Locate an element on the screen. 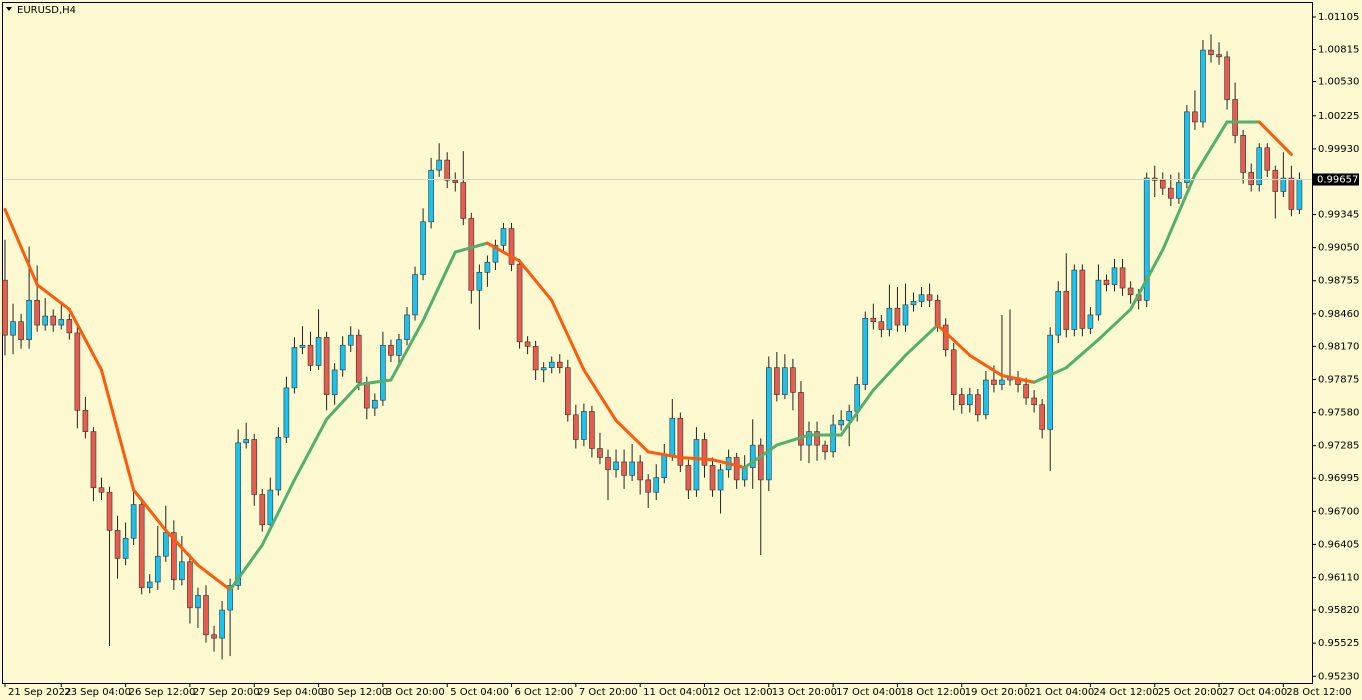 The height and width of the screenshot is (700, 1362). x-tick-label: 25 Oct 20:00 is located at coordinates (1190, 692).